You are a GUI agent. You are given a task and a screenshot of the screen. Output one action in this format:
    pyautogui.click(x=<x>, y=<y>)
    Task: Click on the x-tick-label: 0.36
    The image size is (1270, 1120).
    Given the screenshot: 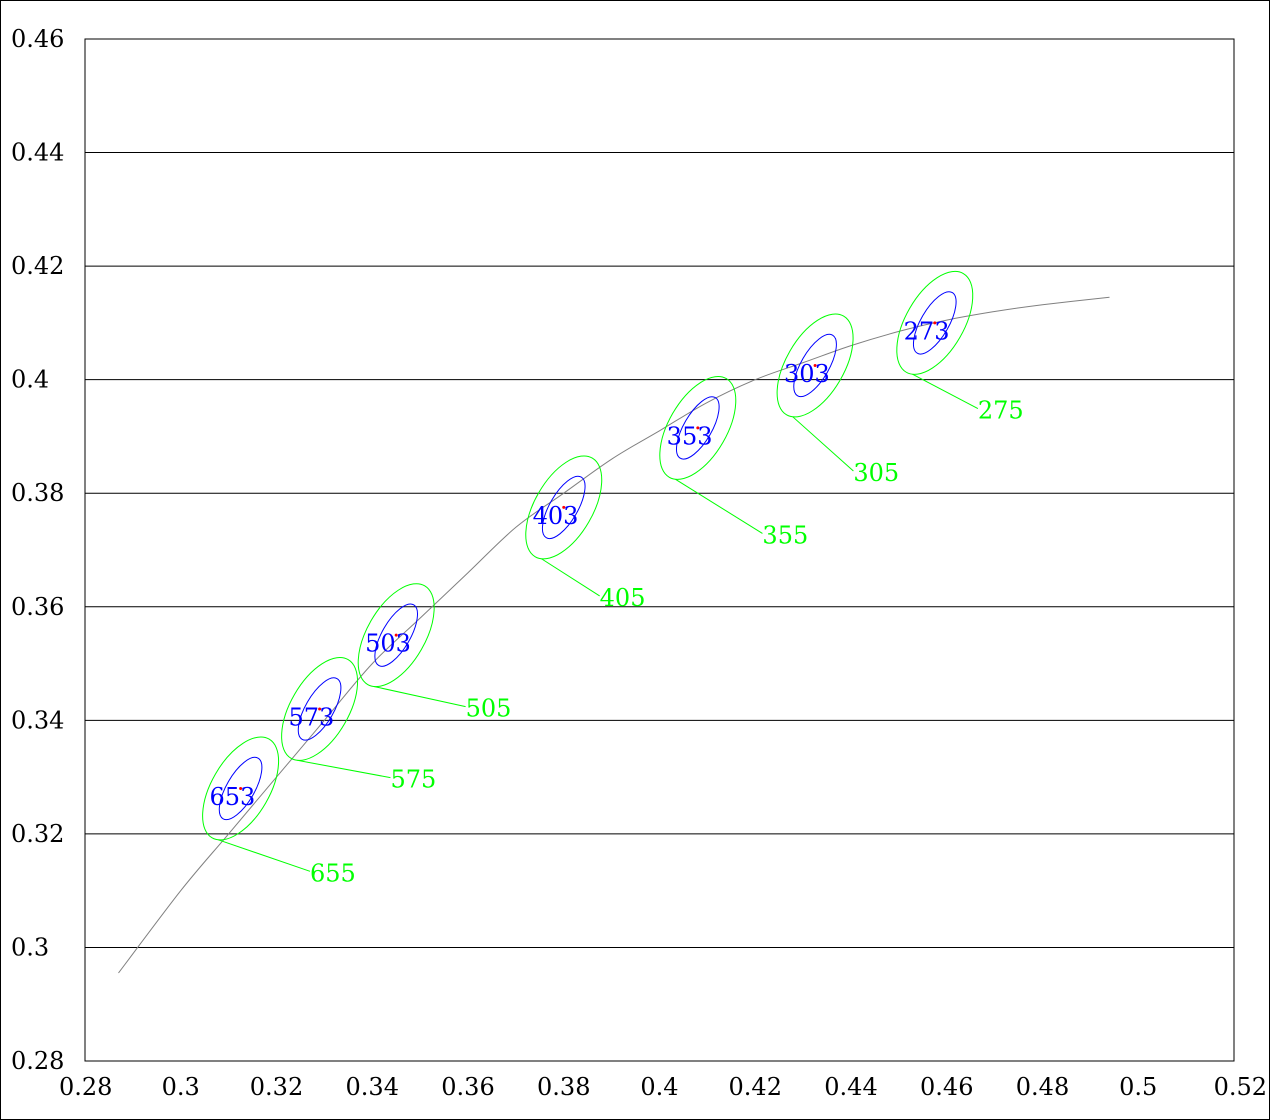 What is the action you would take?
    pyautogui.click(x=467, y=1087)
    